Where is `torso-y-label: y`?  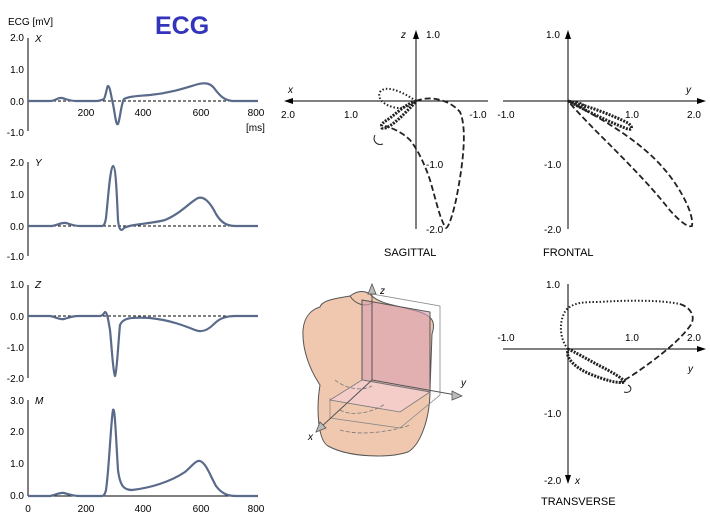
torso-y-label: y is located at coordinates (463, 383).